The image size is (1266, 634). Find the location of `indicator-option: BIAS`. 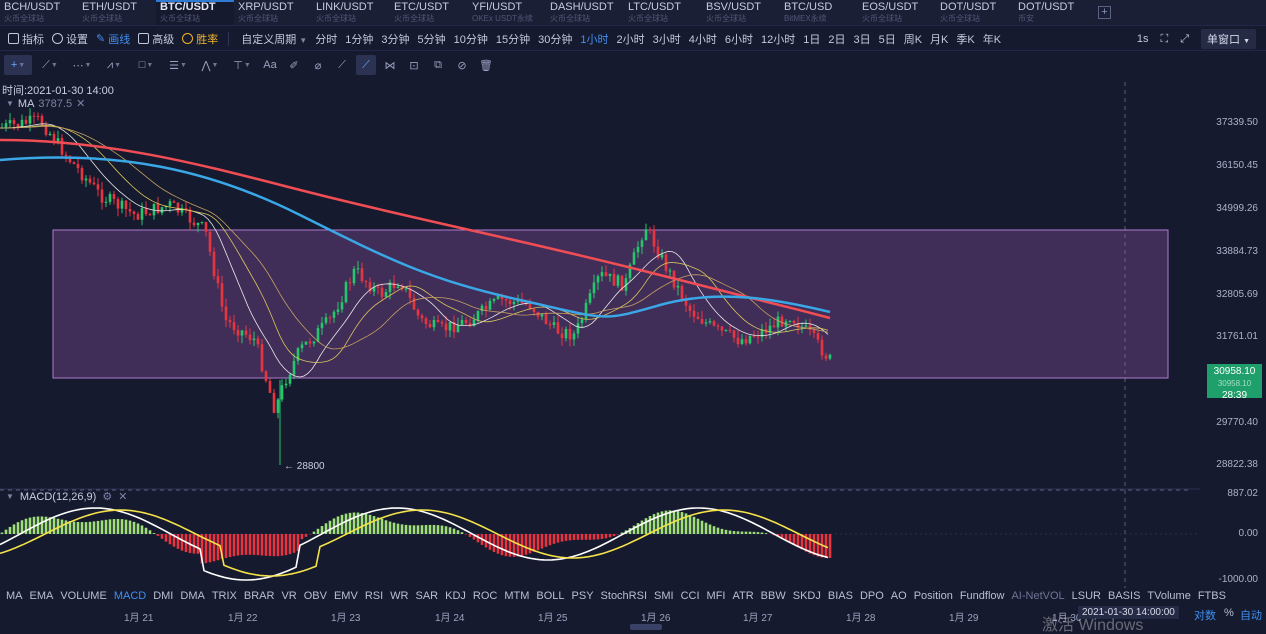

indicator-option: BIAS is located at coordinates (840, 596).